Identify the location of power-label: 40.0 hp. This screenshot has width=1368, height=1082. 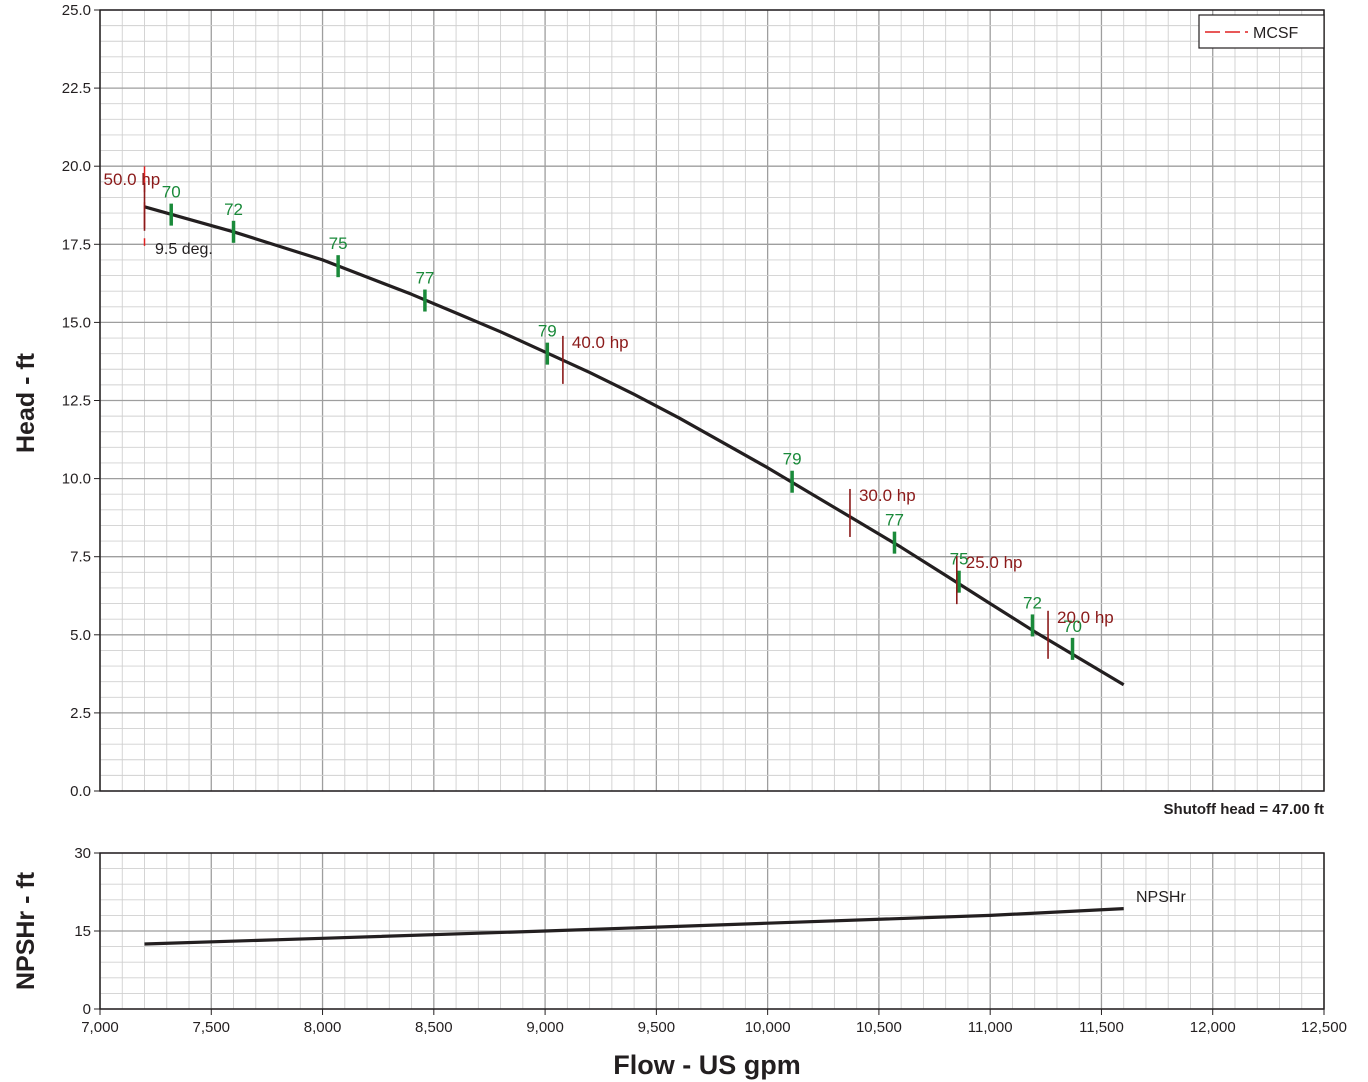
(600, 342).